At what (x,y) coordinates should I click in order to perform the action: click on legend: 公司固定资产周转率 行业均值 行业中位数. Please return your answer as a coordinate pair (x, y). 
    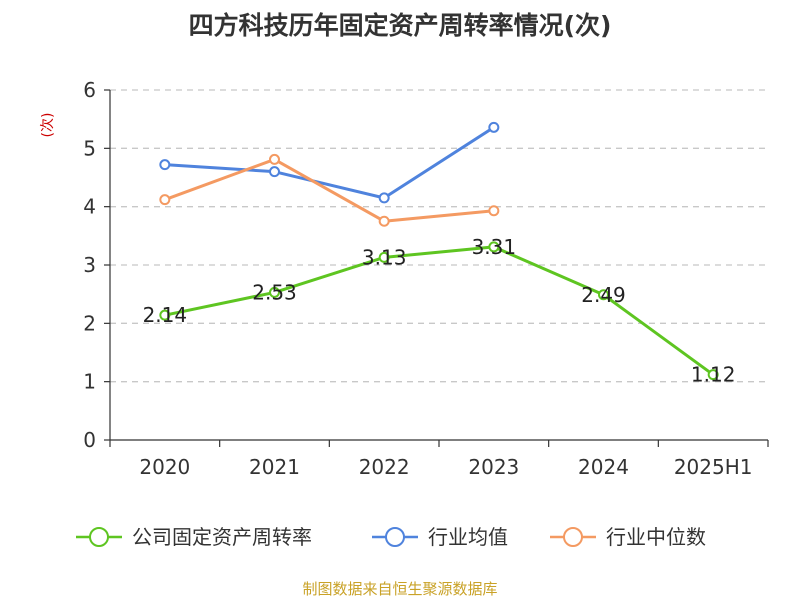
    Looking at the image, I should click on (391, 537).